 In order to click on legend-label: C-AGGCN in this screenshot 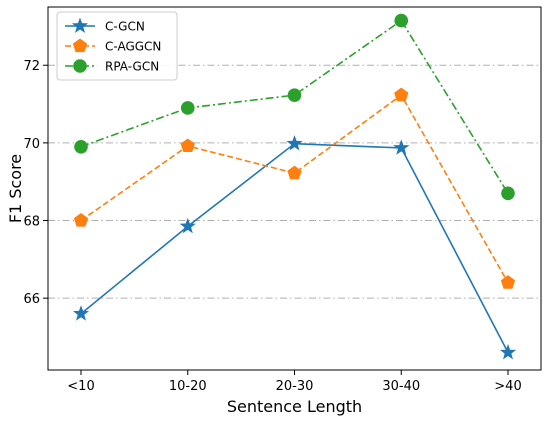, I will do `click(133, 47)`.